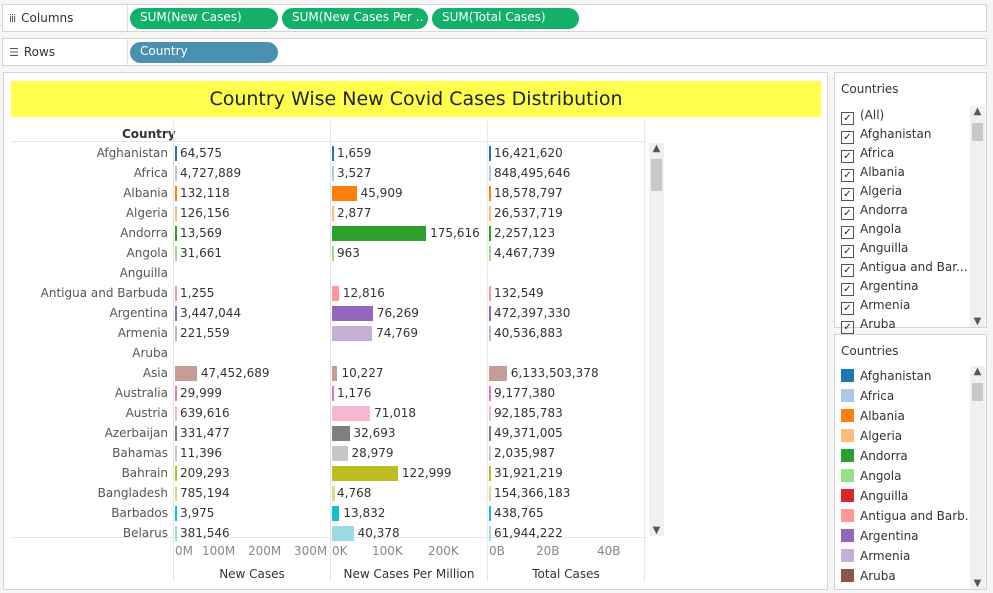  What do you see at coordinates (144, 233) in the screenshot?
I see `row-label: Andorra` at bounding box center [144, 233].